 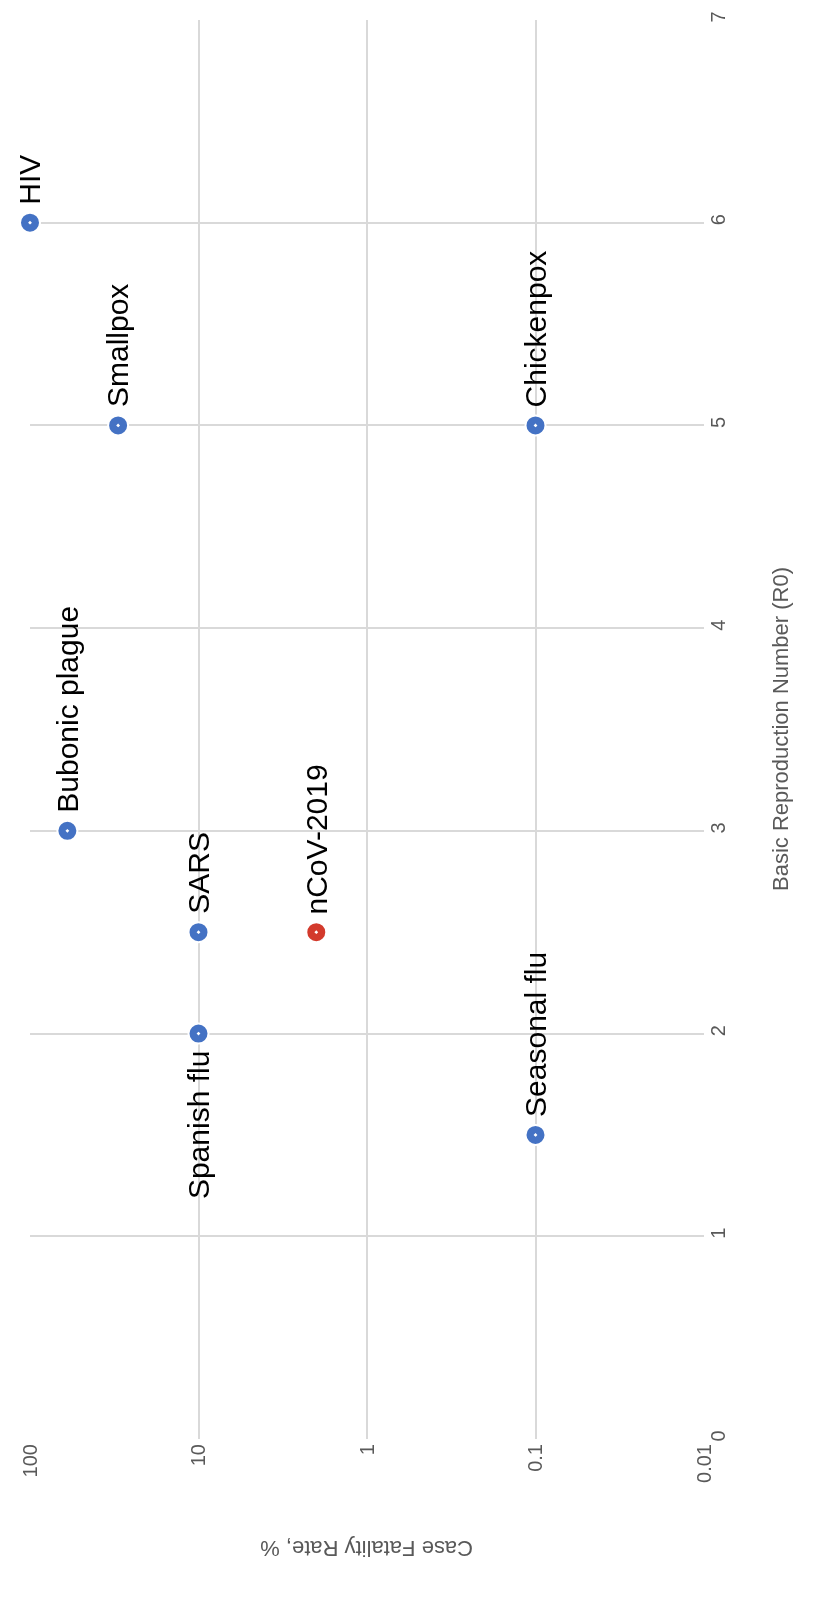 What do you see at coordinates (199, 873) in the screenshot?
I see `annotation: SARS` at bounding box center [199, 873].